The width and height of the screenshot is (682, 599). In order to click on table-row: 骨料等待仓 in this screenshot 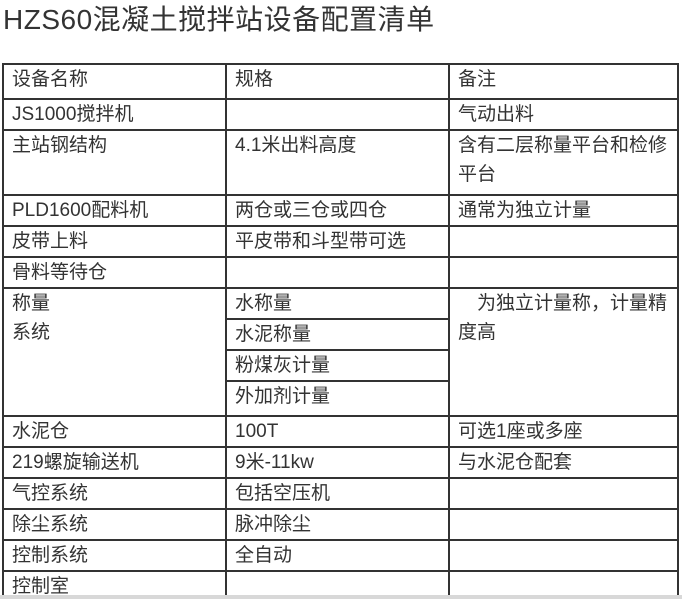, I will do `click(340, 272)`.